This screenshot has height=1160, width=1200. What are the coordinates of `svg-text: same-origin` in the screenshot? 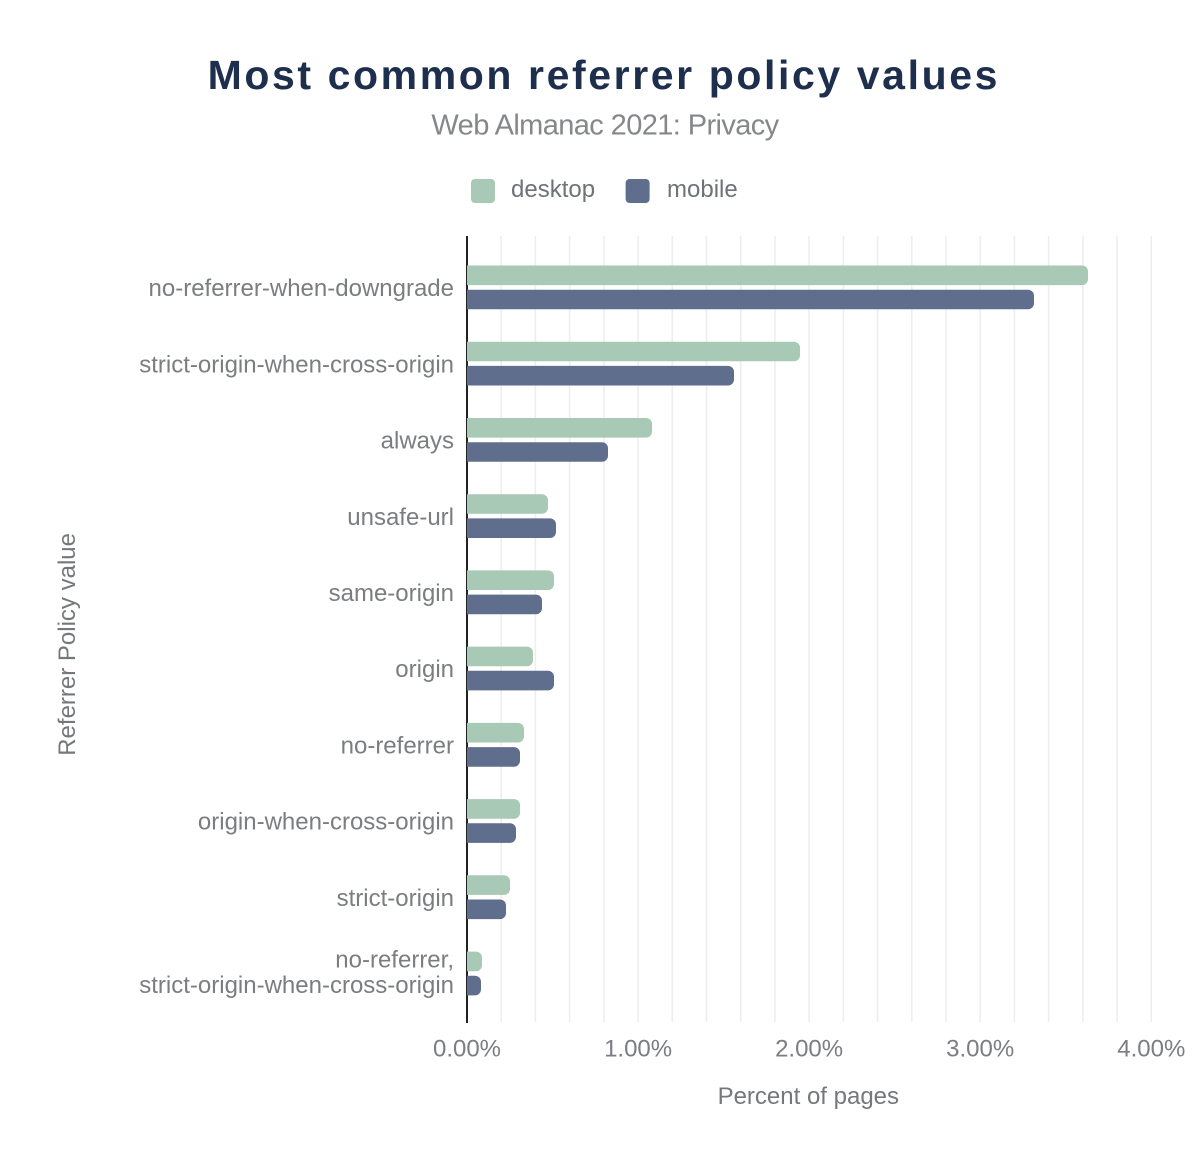 It's located at (391, 593).